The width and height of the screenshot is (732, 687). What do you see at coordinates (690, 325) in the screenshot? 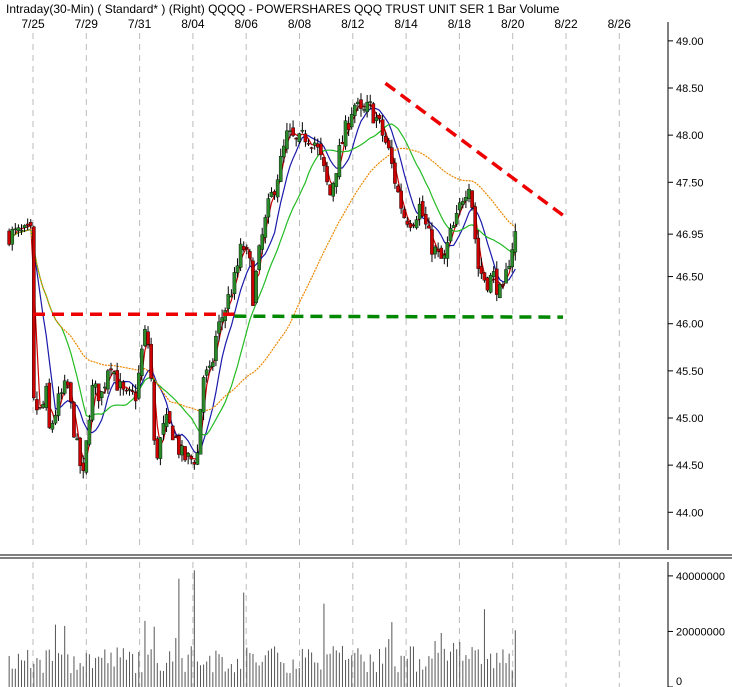
I see `y-tick-label: 46.00` at bounding box center [690, 325].